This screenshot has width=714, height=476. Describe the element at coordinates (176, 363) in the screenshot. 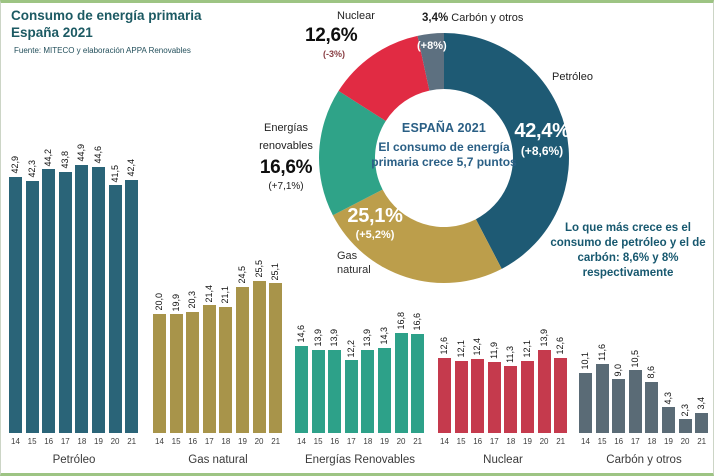

I see `bar: 19,9` at that location.